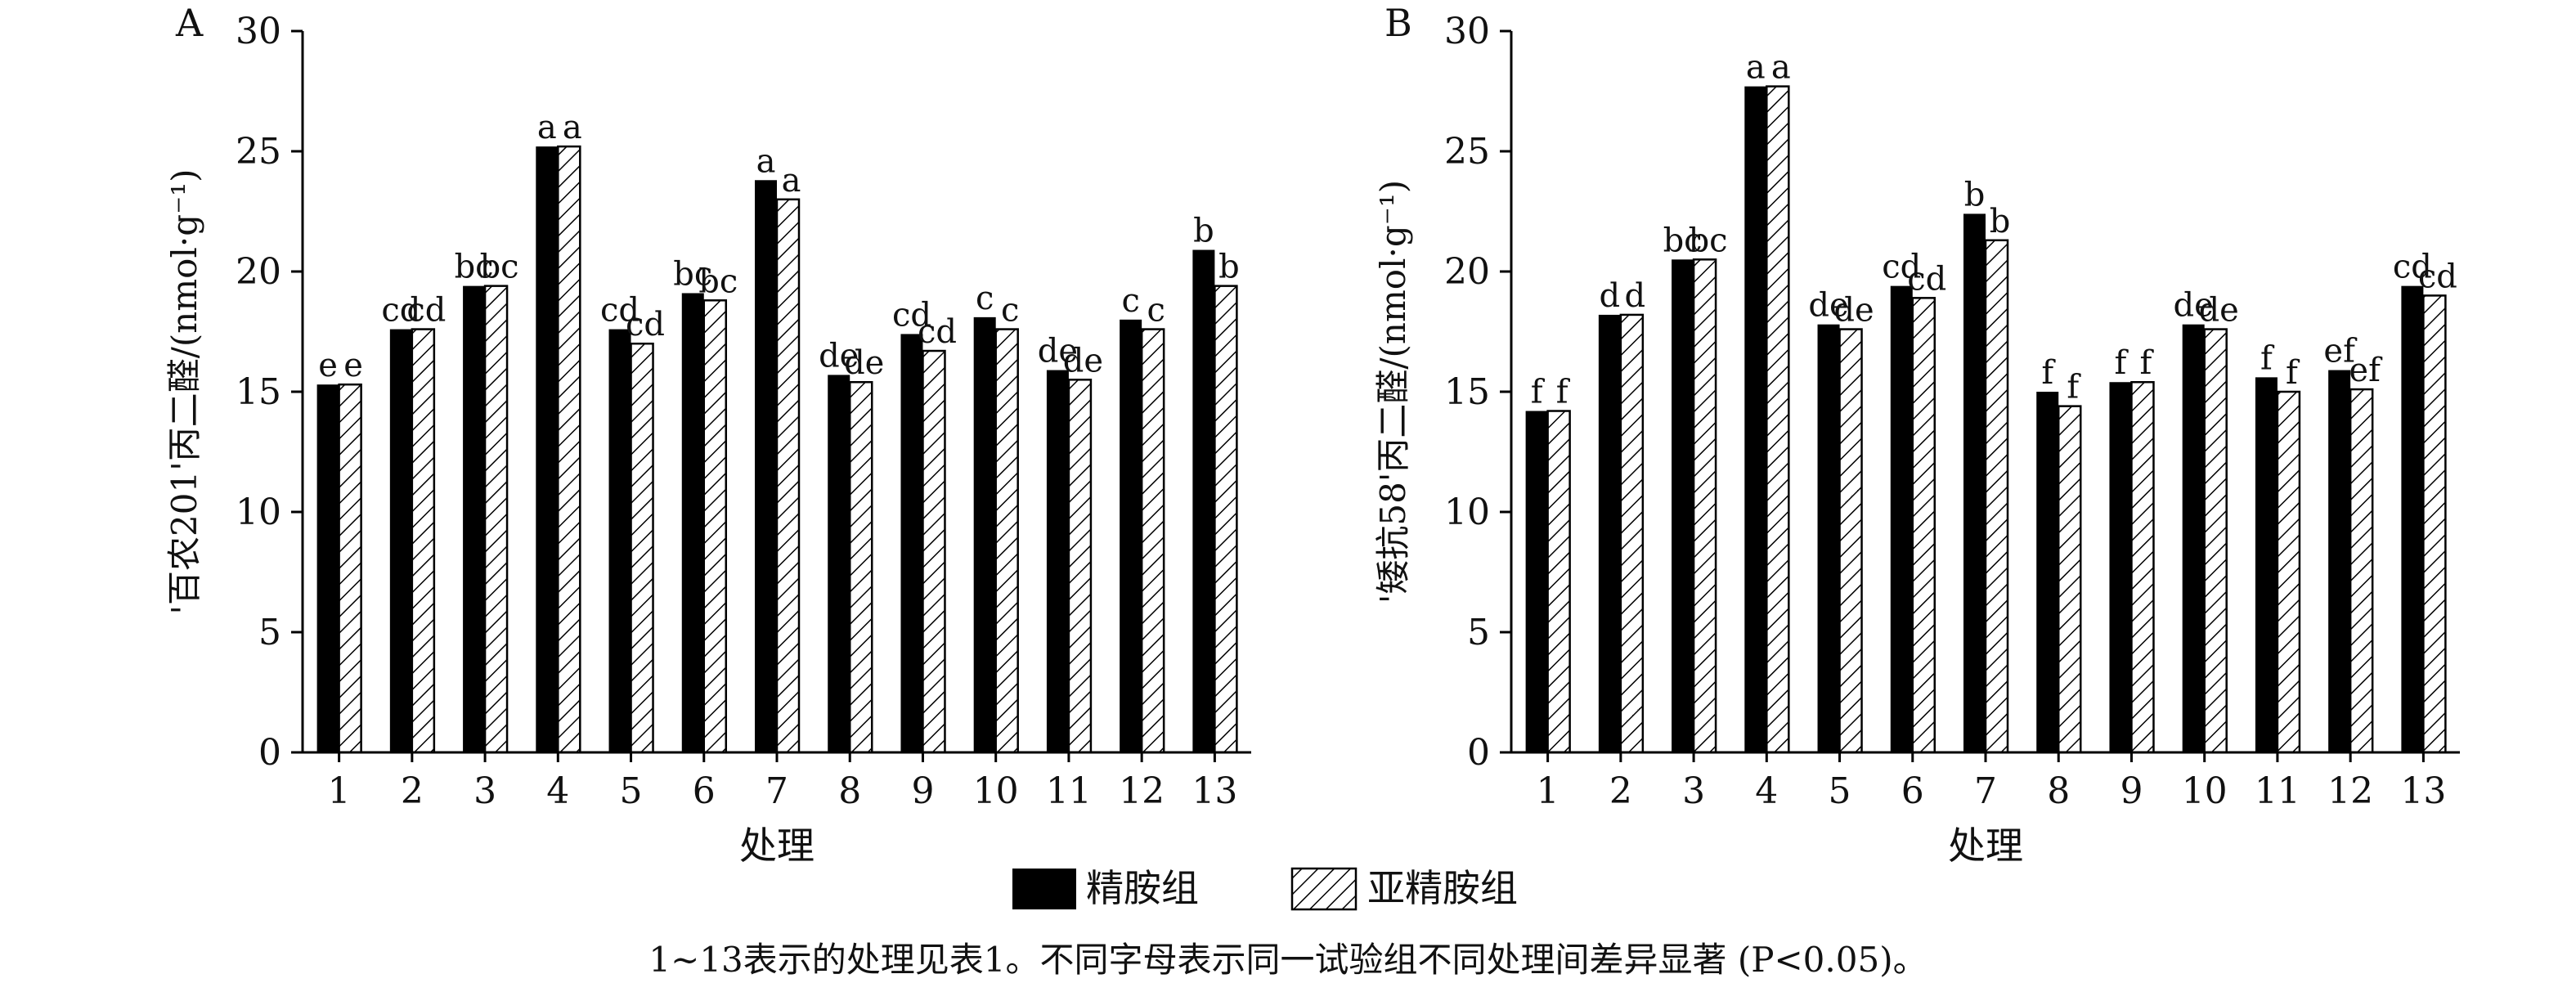 The height and width of the screenshot is (1001, 2576). What do you see at coordinates (1683, 240) in the screenshot?
I see `significance-label-series-1: bc` at bounding box center [1683, 240].